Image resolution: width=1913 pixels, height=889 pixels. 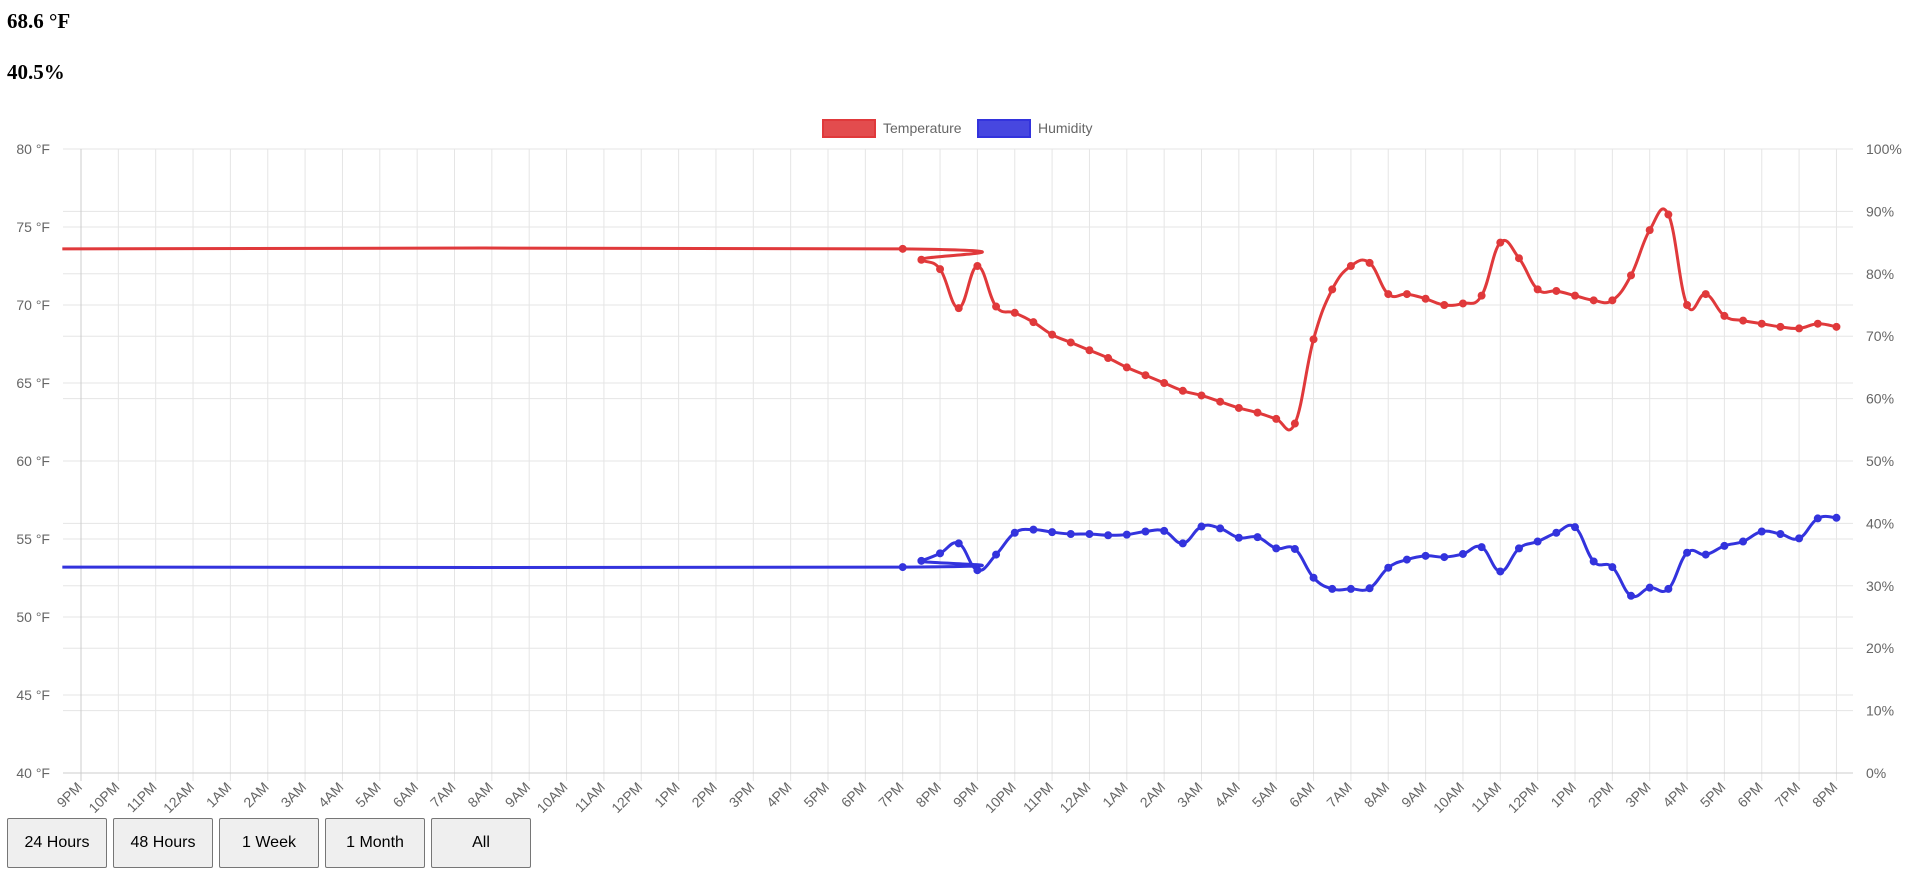 What do you see at coordinates (1884, 149) in the screenshot?
I see `y-right-tick-label: 100%` at bounding box center [1884, 149].